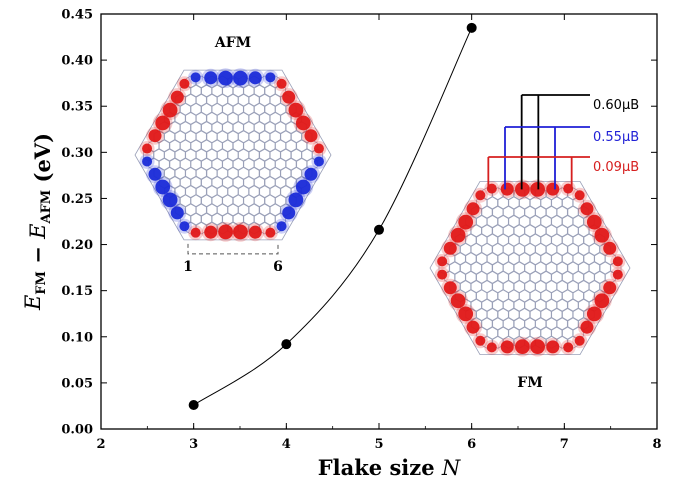  Describe the element at coordinates (46, 207) in the screenshot. I see `y-axis-title-part: AFM` at that location.